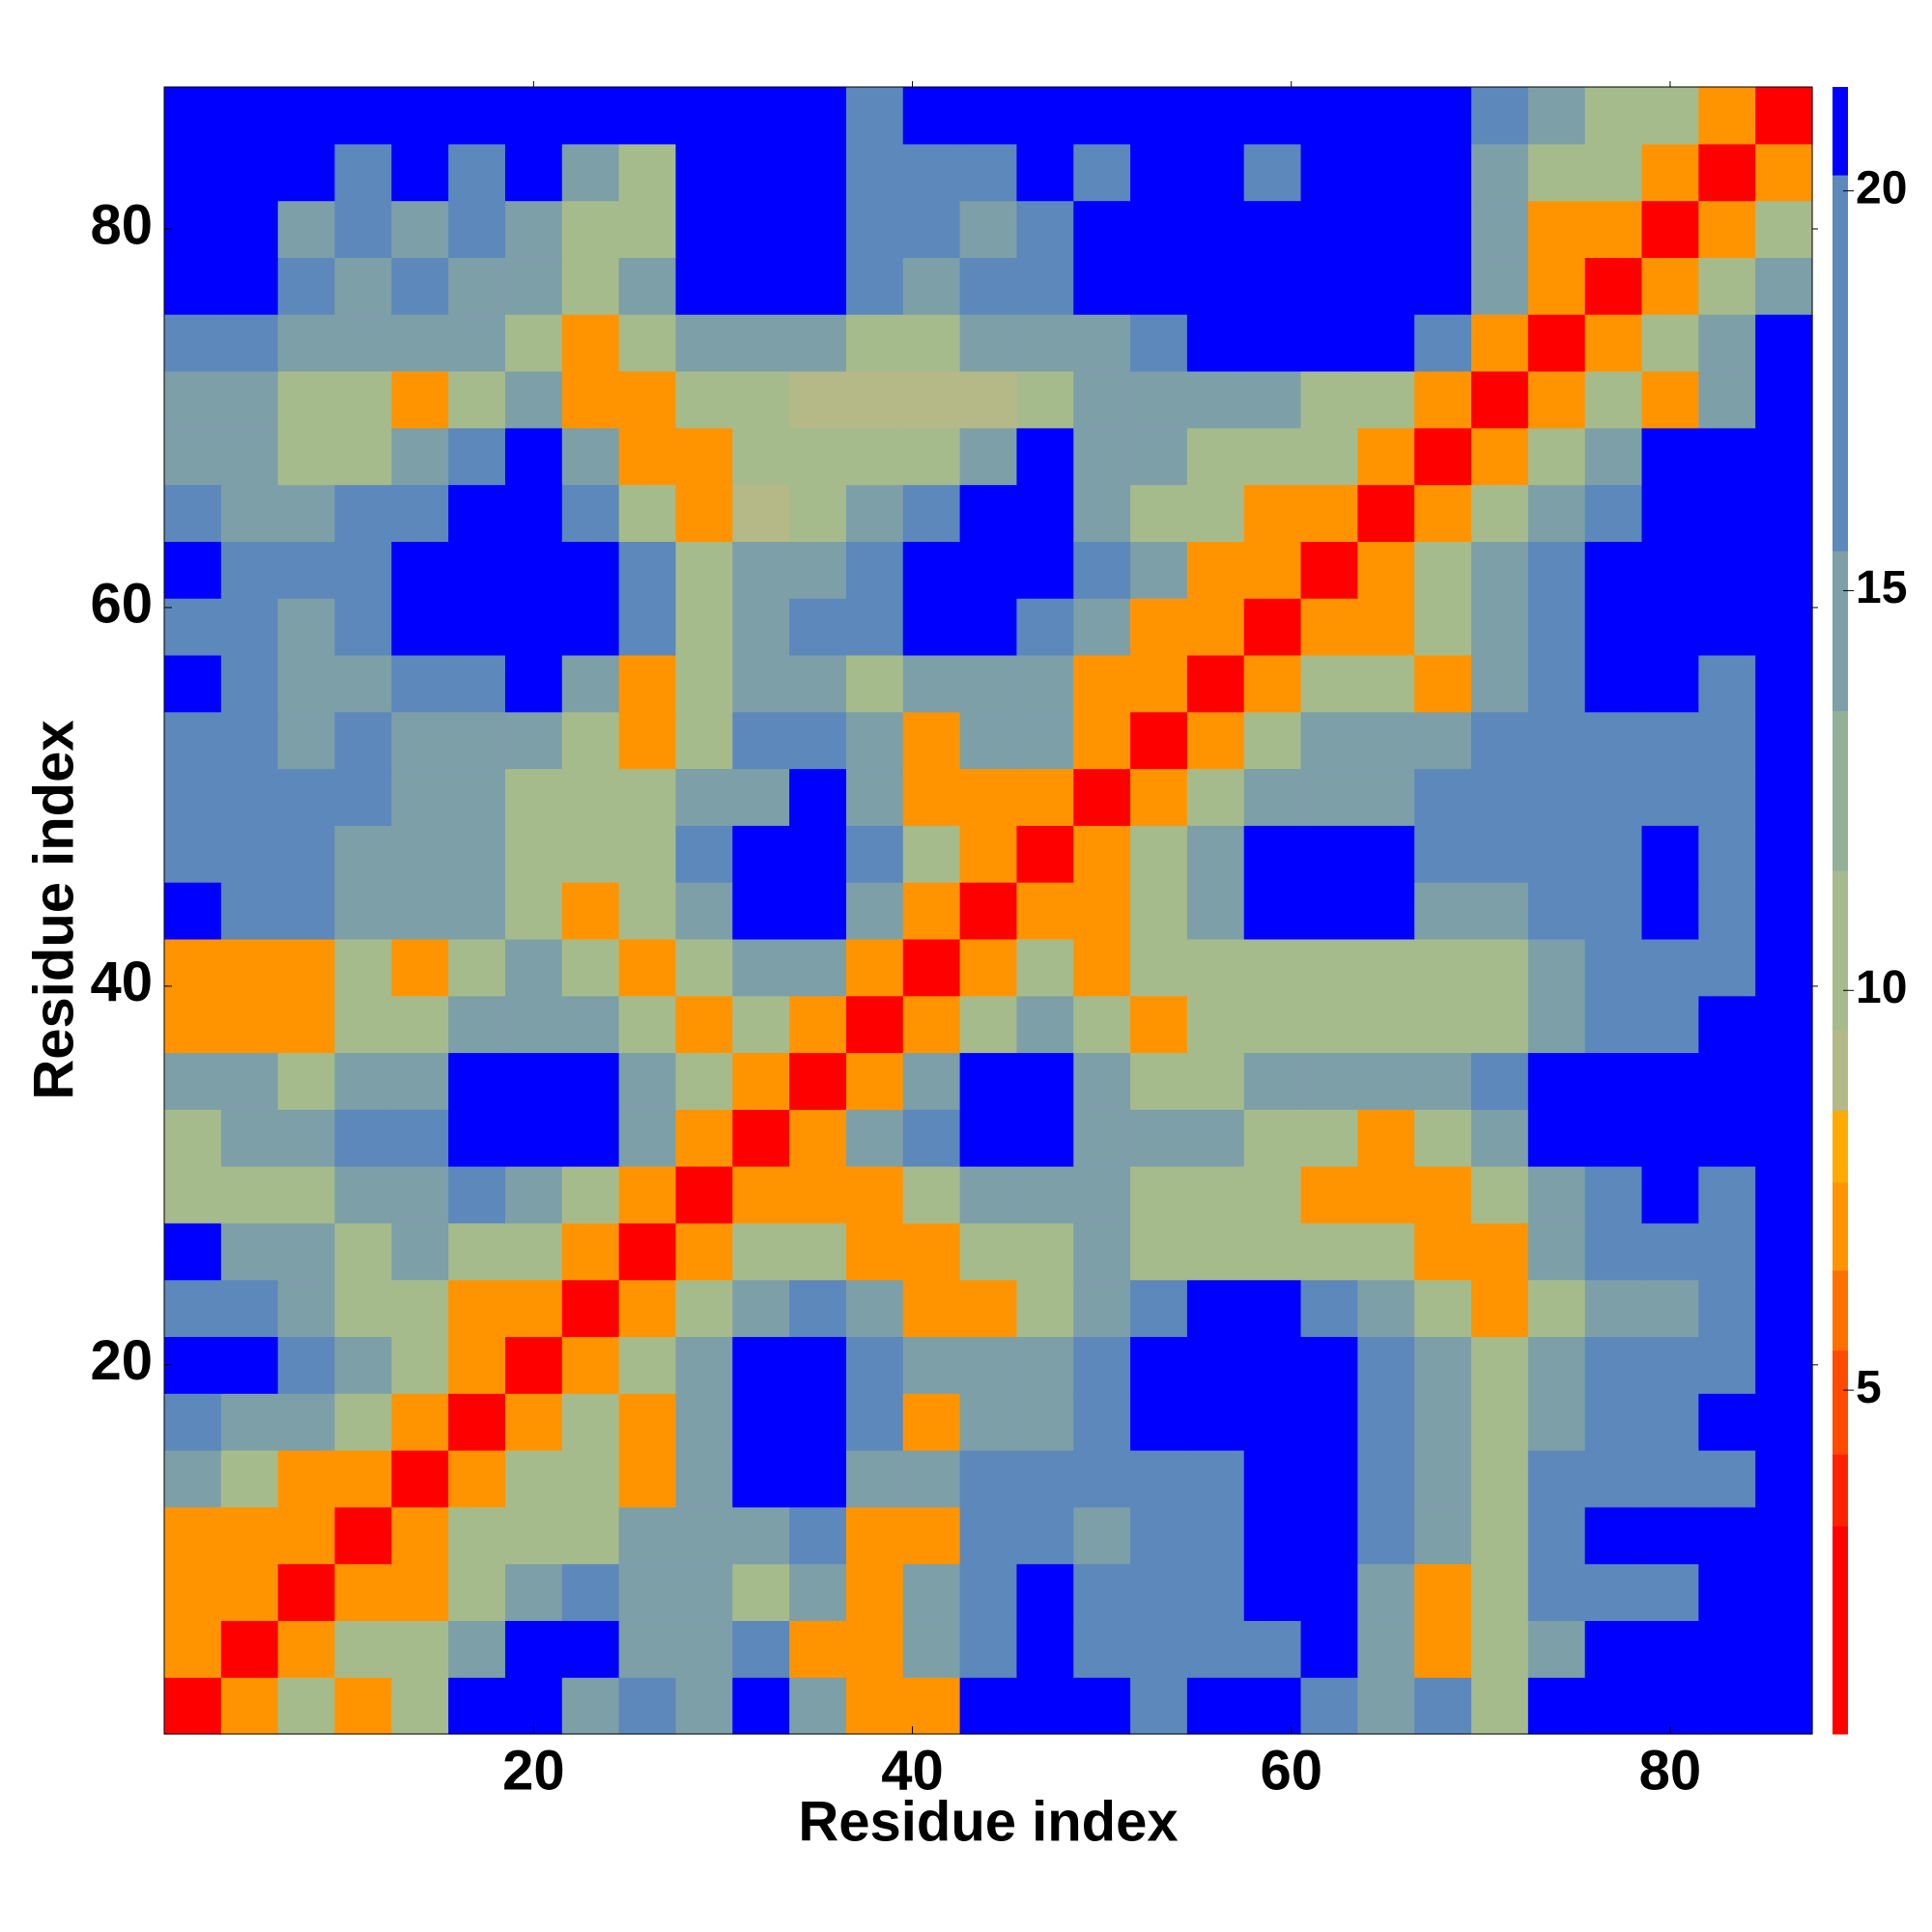 This screenshot has width=1932, height=1932. Describe the element at coordinates (53, 909) in the screenshot. I see `y-axis-label: Residue index` at that location.